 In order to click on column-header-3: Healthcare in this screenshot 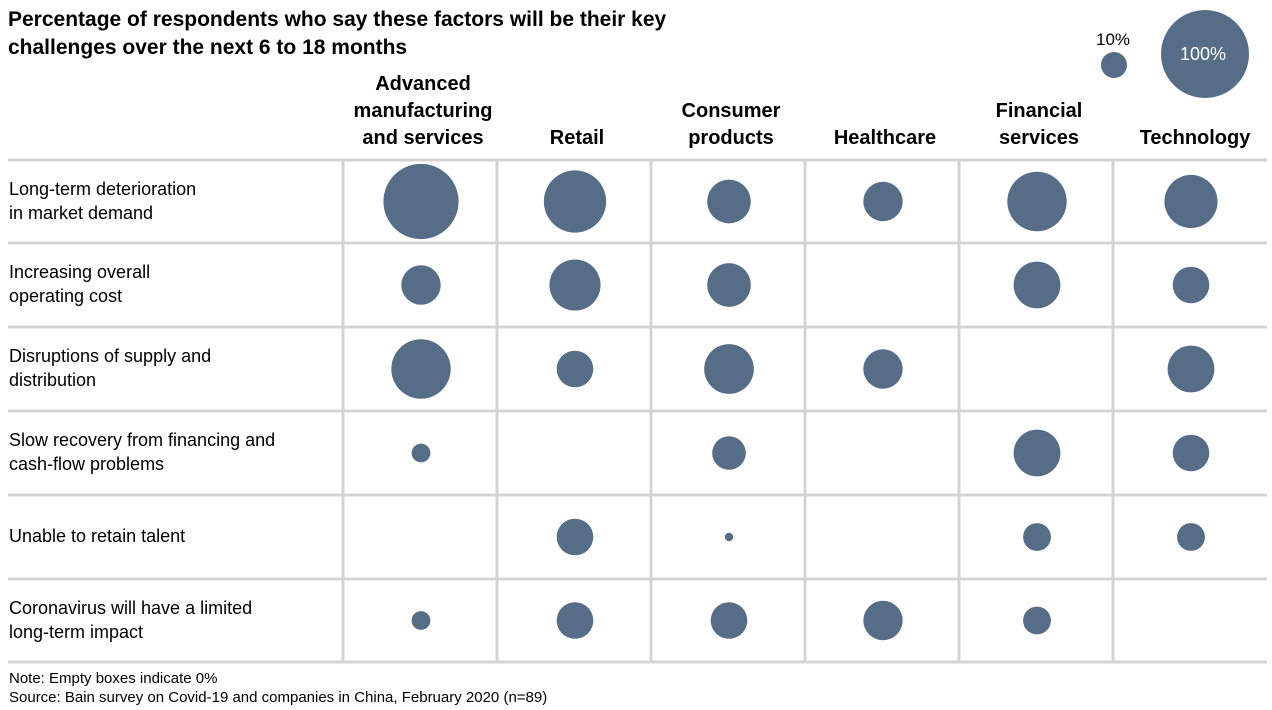, I will do `click(885, 138)`.